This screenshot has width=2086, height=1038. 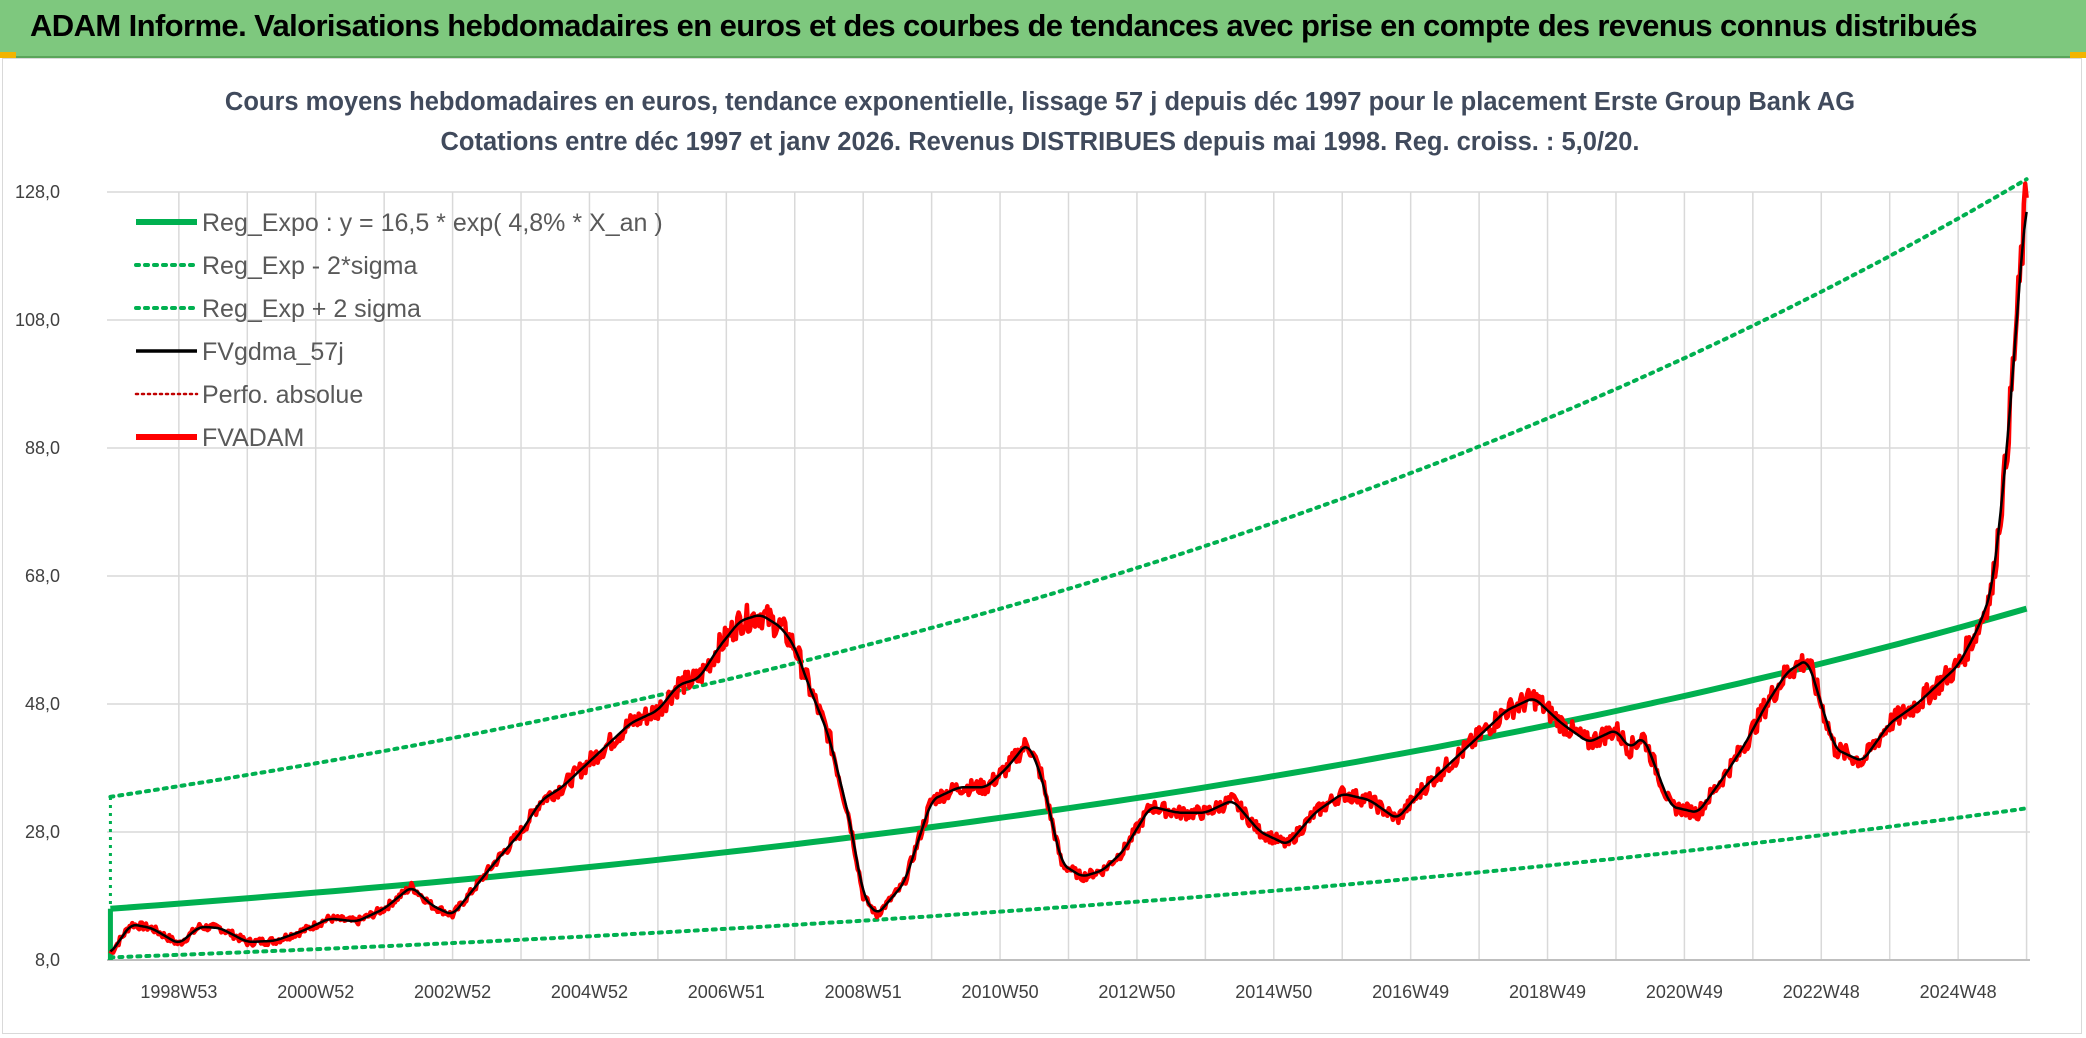 I want to click on y-tick-label: 128,0, so click(x=37, y=192).